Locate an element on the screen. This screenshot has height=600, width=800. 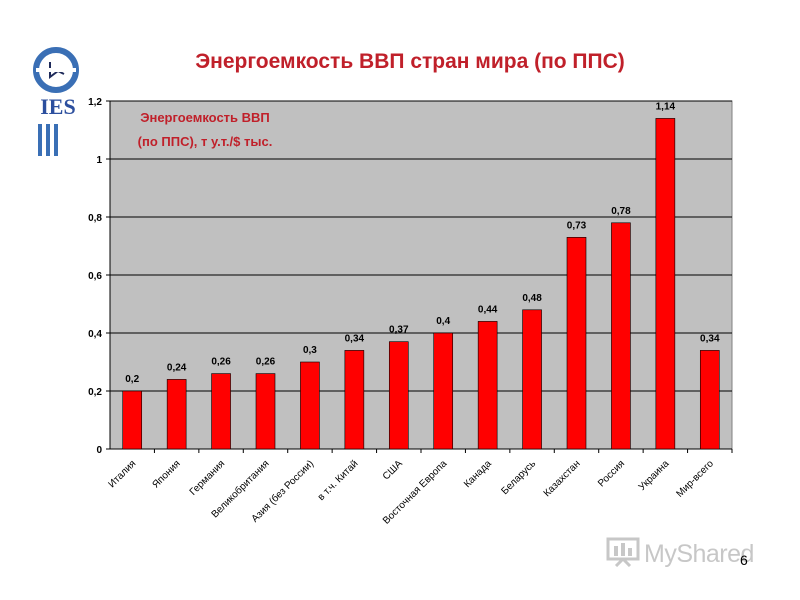
data-label: 0,48 is located at coordinates (532, 298).